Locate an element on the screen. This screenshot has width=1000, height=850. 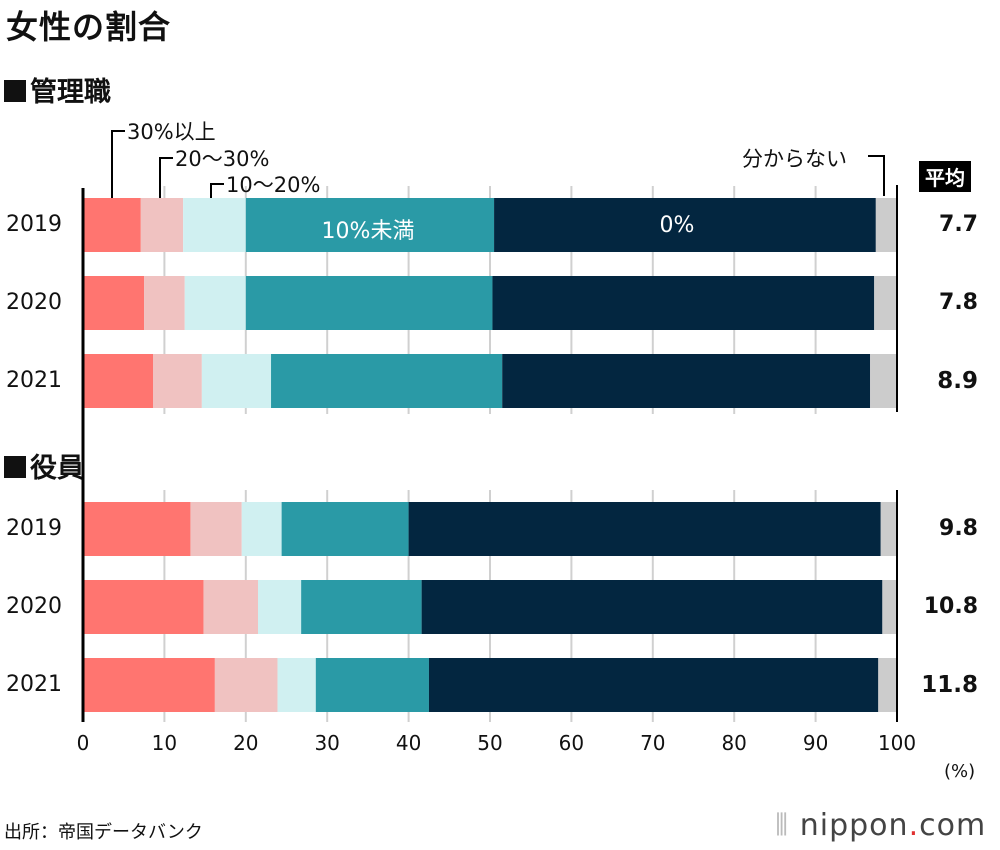
section-title-officers: 役員 is located at coordinates (44, 465).